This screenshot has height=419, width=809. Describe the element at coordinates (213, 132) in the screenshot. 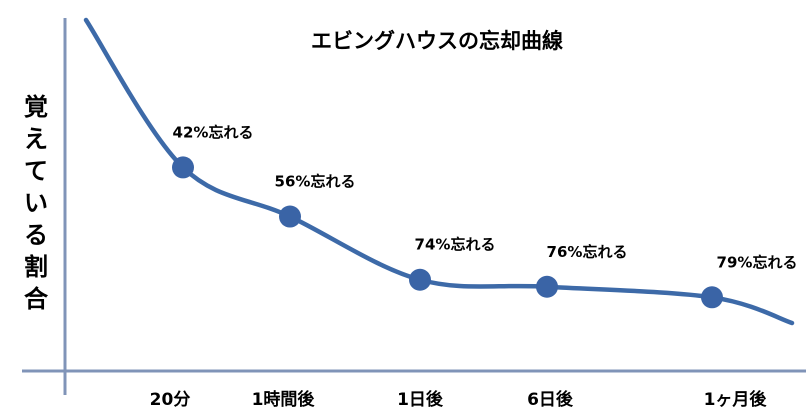

I see `data-label: 42%忘れる` at that location.